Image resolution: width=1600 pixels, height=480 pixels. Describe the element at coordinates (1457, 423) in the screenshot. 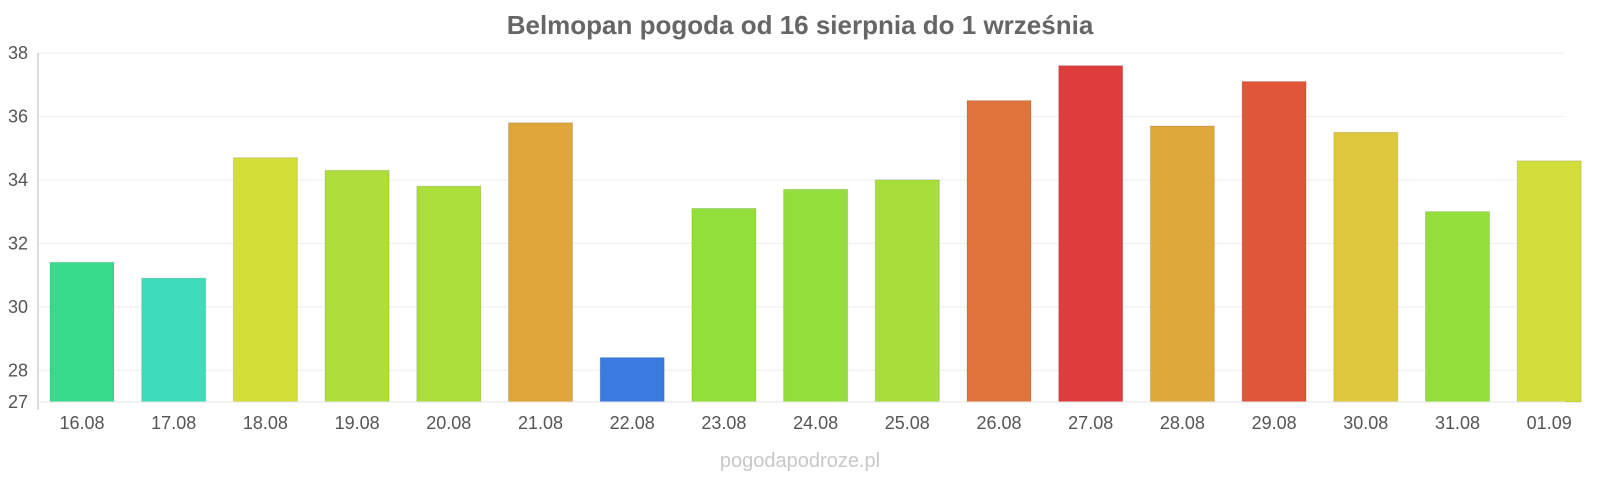

I see `x-tick-label: 31.08` at that location.